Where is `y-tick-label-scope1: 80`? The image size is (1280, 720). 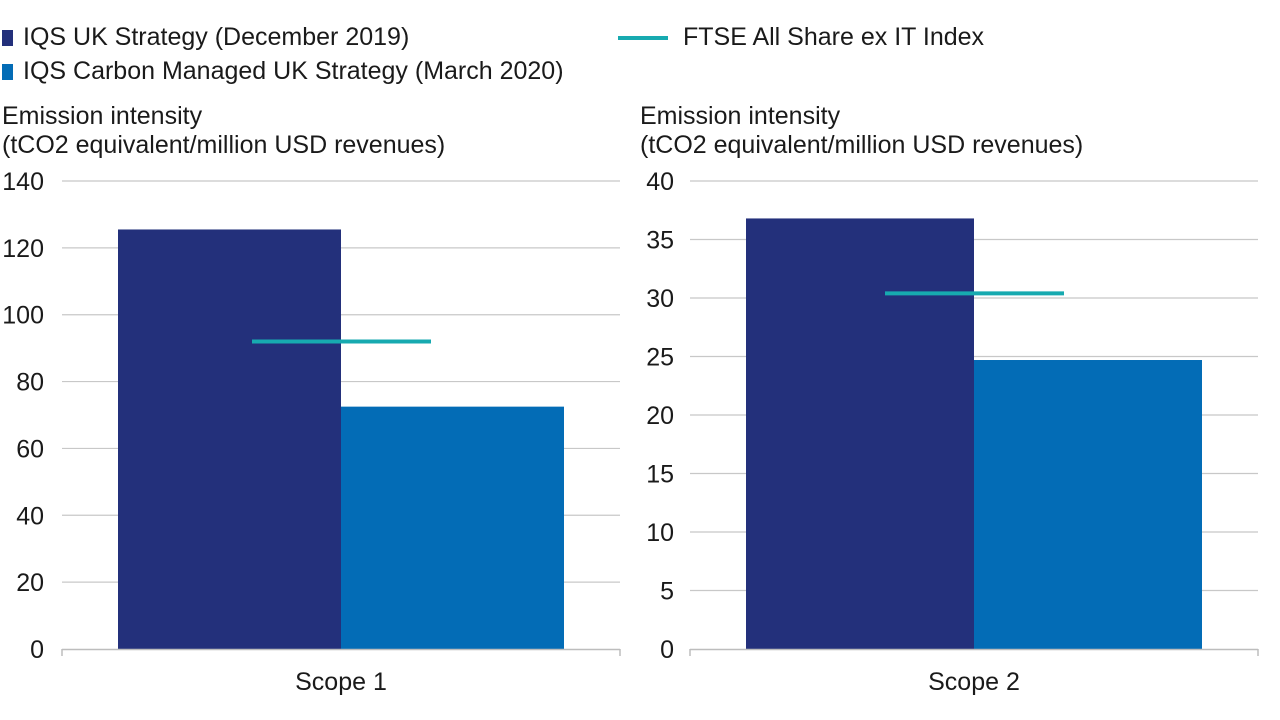 y-tick-label-scope1: 80 is located at coordinates (30, 383).